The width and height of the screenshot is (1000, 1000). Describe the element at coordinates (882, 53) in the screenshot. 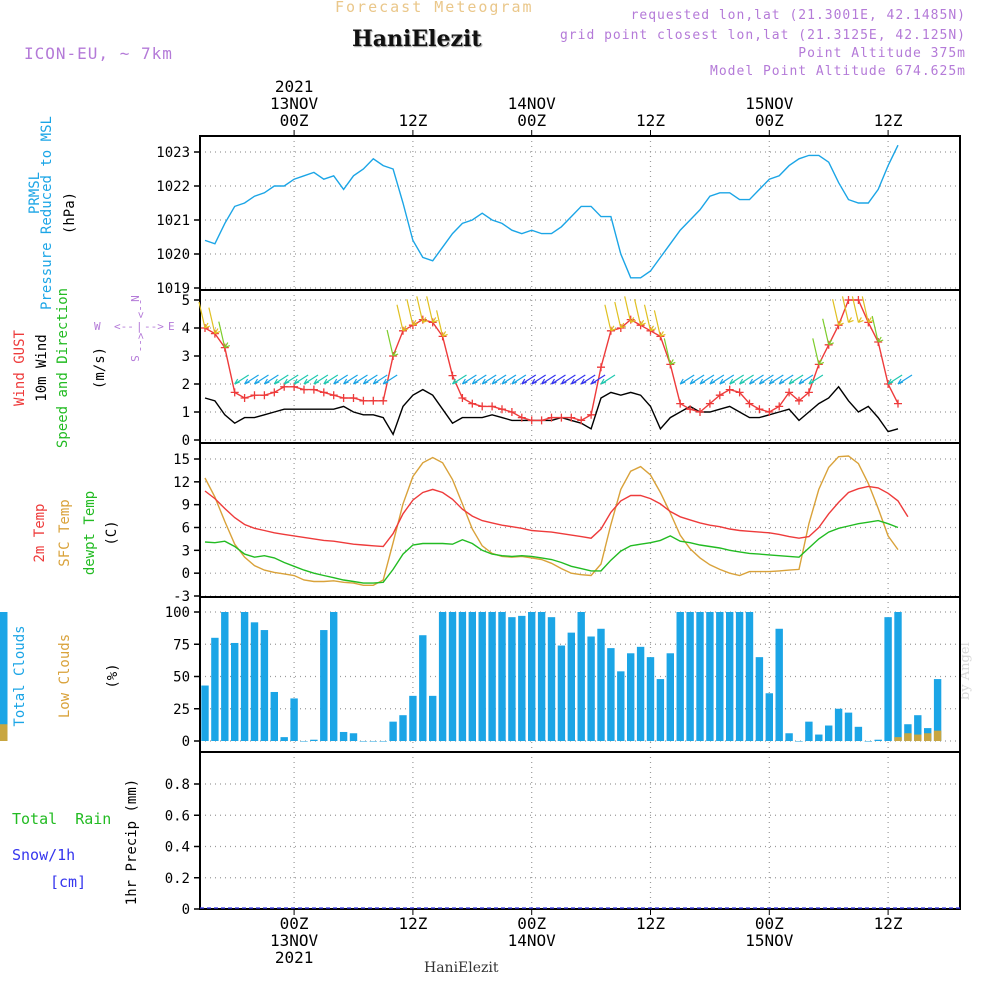

I see `point-altitude: Point Altitude 375m` at that location.